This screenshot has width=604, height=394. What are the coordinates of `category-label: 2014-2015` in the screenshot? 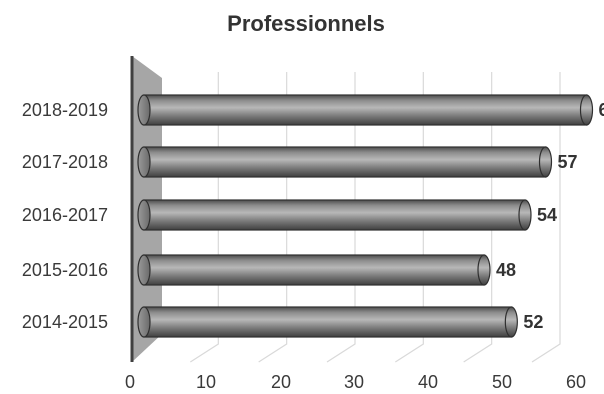 It's located at (65, 322).